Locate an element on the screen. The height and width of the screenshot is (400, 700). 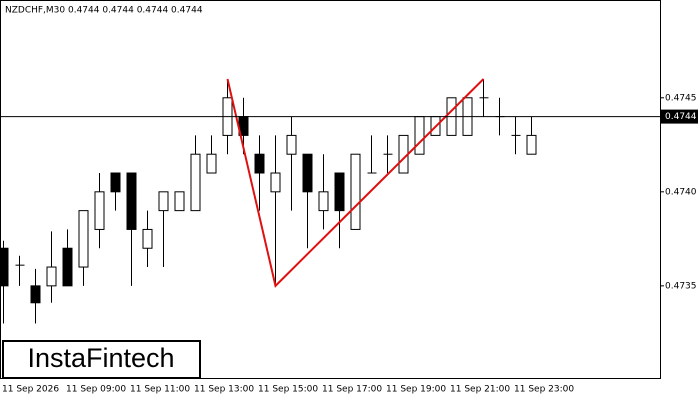
x-tick-label: 11 Sep 23:00 is located at coordinates (544, 390).